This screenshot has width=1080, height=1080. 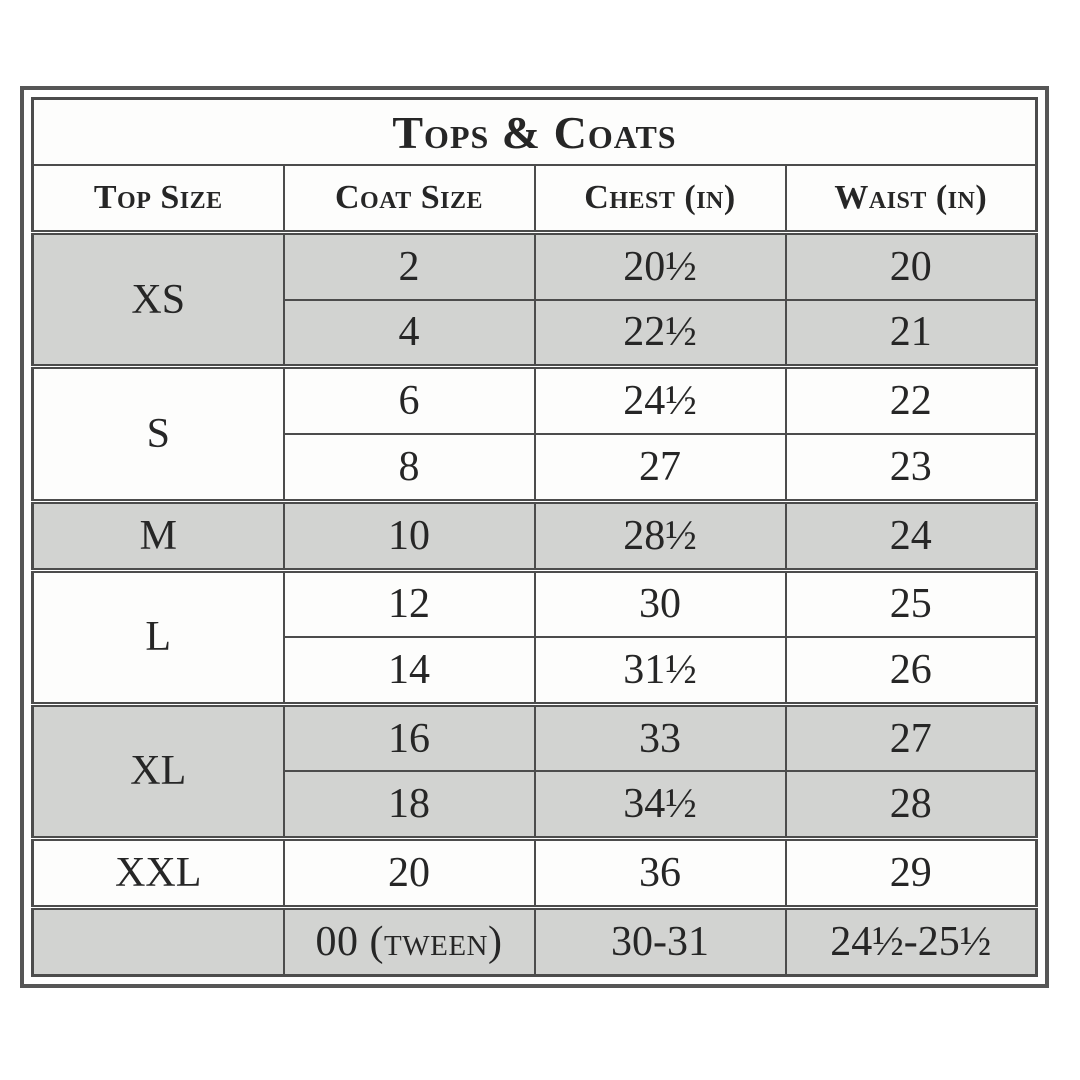 I want to click on coat-size-cell: 18, so click(x=409, y=805).